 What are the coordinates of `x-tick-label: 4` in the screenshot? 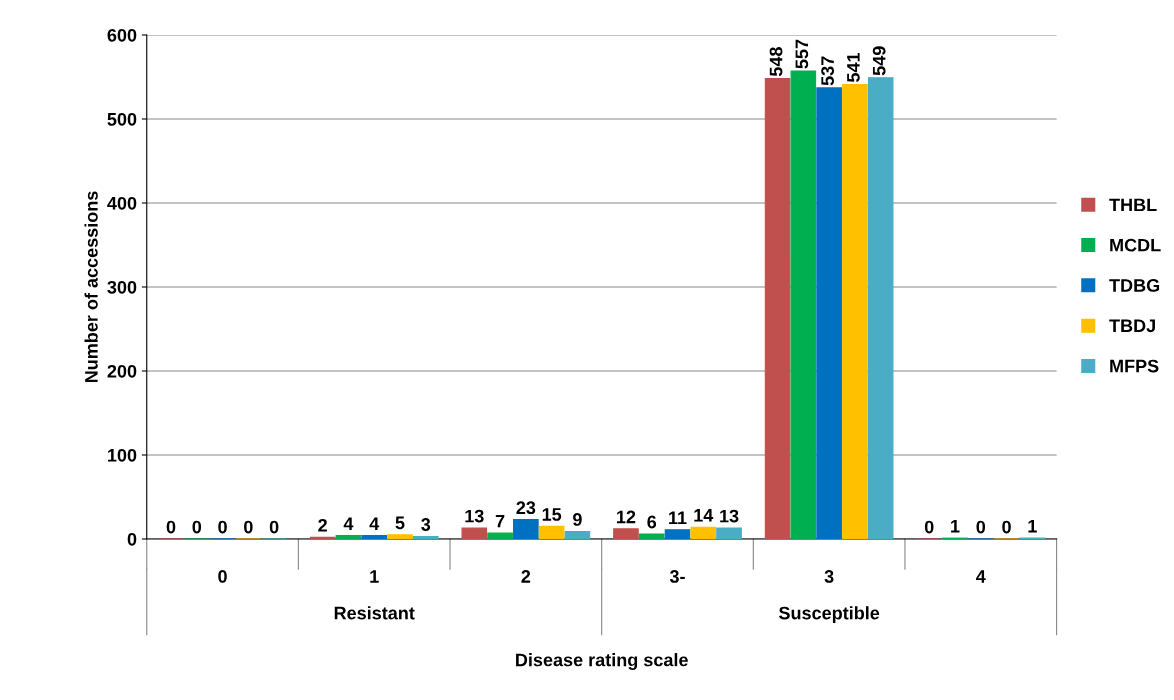 It's located at (981, 576).